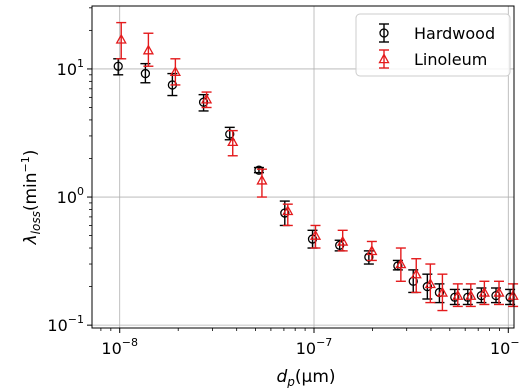 This screenshot has height=388, width=520. What do you see at coordinates (65, 324) in the screenshot?
I see `y-tick-label: 10⁻¹` at bounding box center [65, 324].